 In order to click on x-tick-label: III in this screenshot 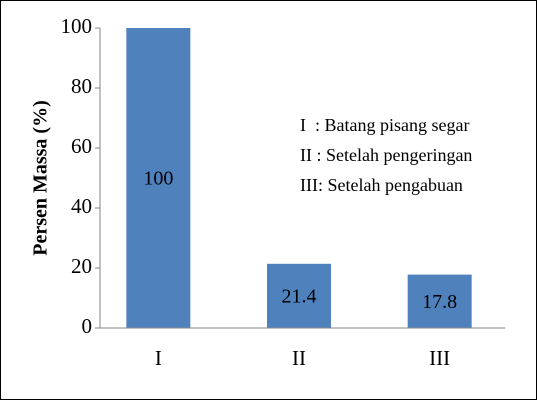, I will do `click(439, 358)`.